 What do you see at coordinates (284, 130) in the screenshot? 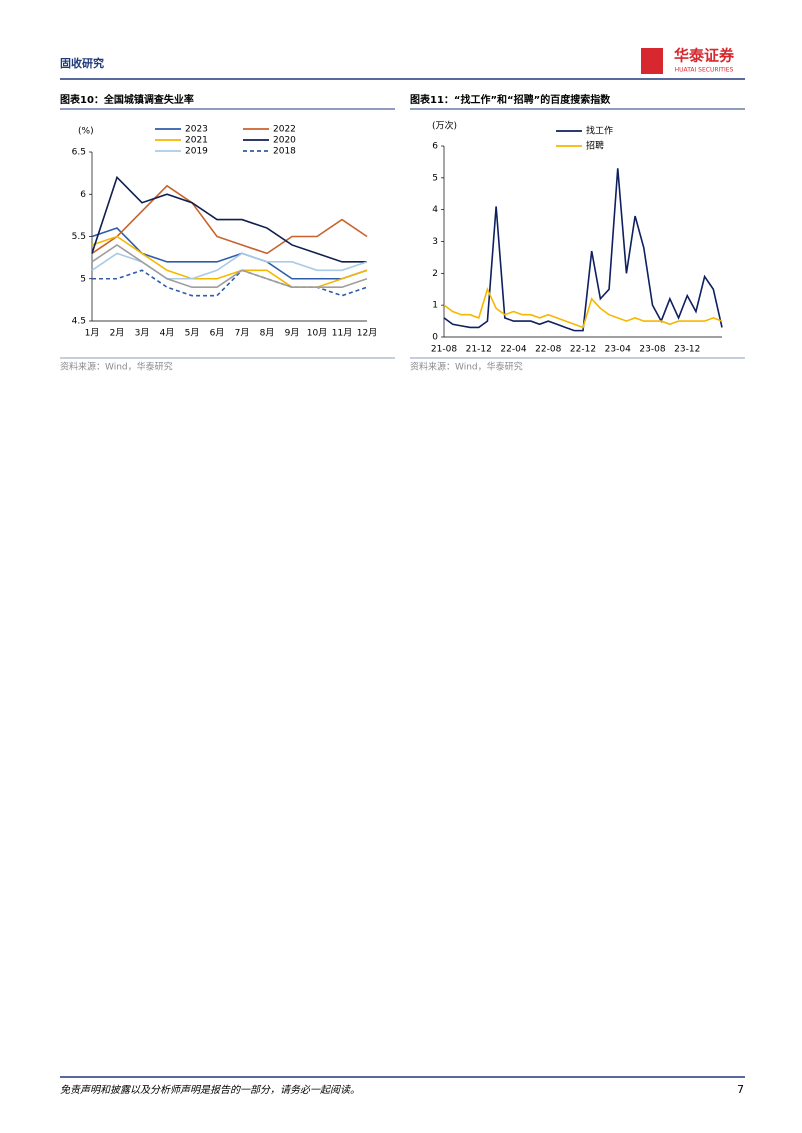
I see `legend-label: 2022` at bounding box center [284, 130].